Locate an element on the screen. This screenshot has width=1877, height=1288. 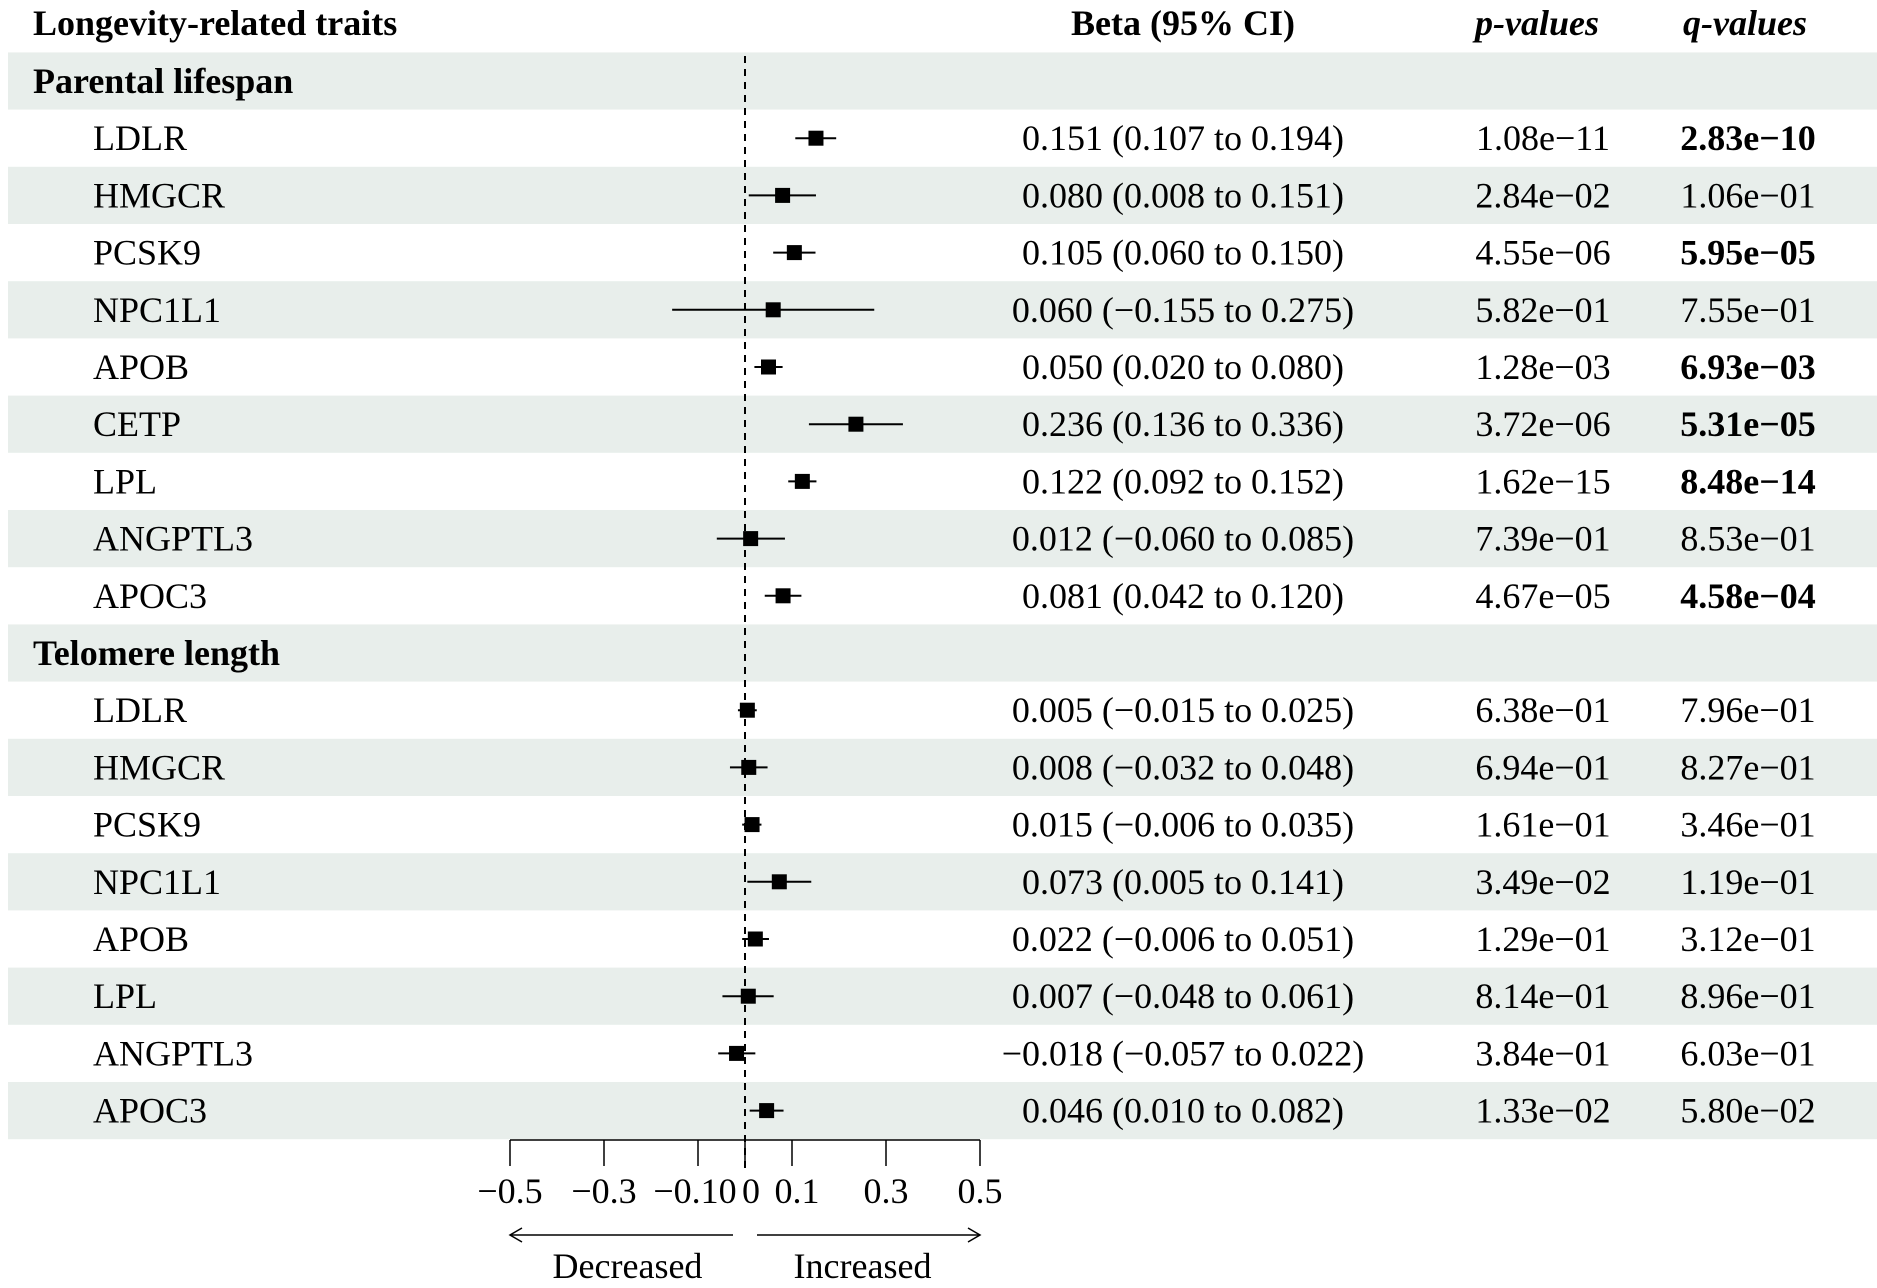
increased-arrow-head is located at coordinates (974, 1235).